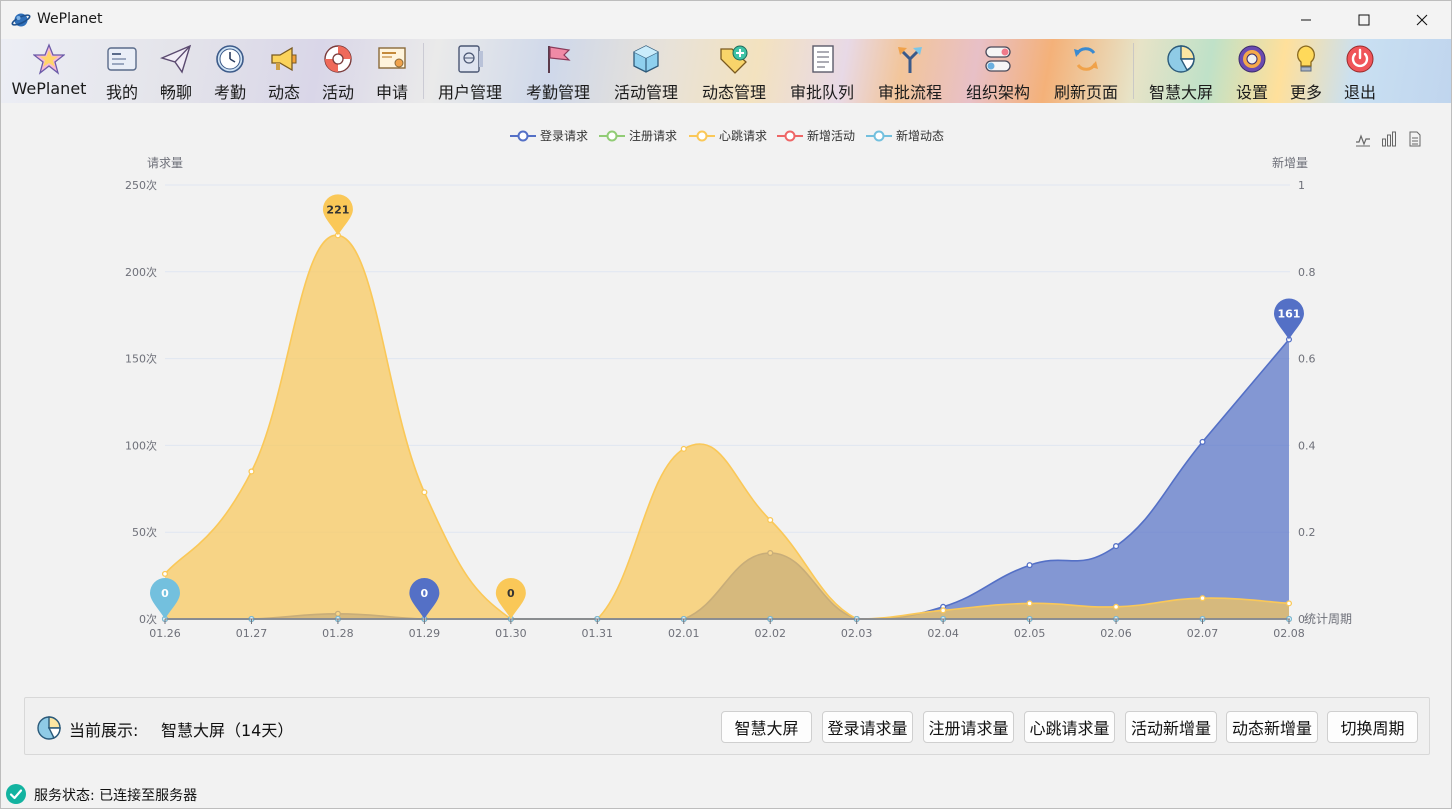 The width and height of the screenshot is (1452, 809). What do you see at coordinates (1288, 319) in the screenshot?
I see `markpoint-login: 161` at bounding box center [1288, 319].